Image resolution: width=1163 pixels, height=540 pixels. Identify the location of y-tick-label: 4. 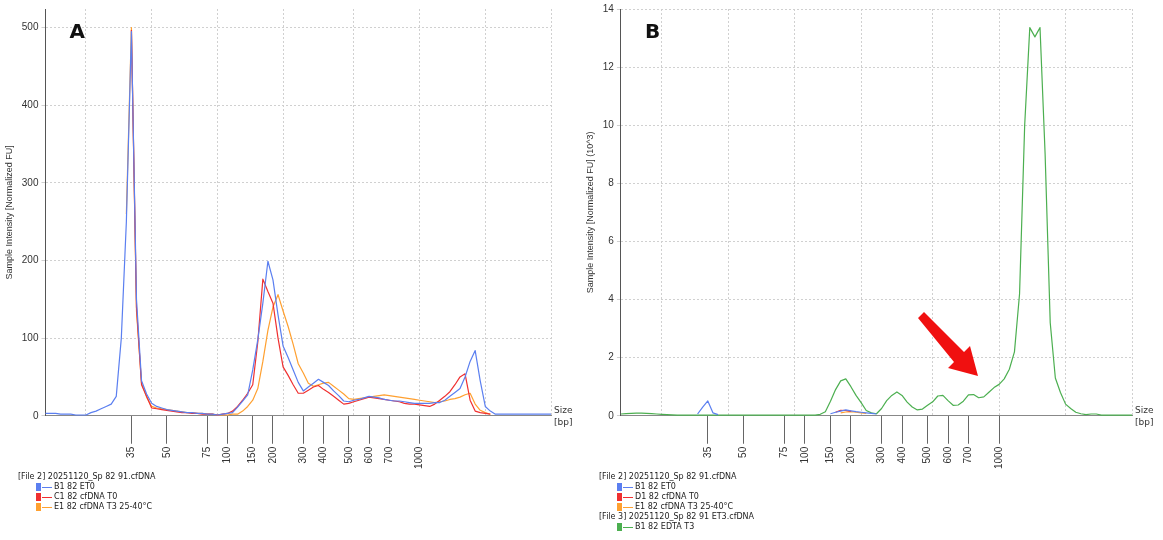
(611, 299).